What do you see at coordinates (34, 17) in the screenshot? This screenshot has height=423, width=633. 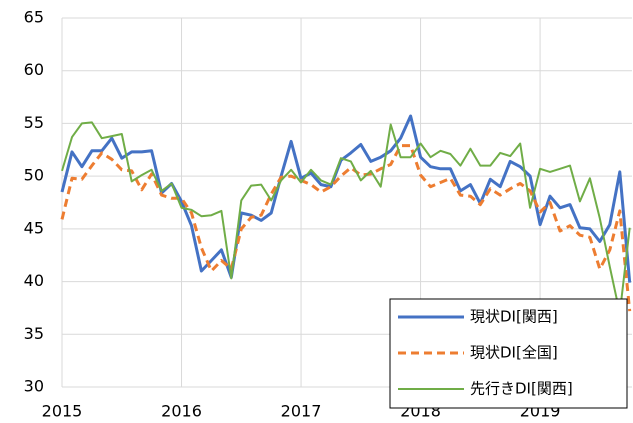 I see `y-tick-label: 65` at bounding box center [34, 17].